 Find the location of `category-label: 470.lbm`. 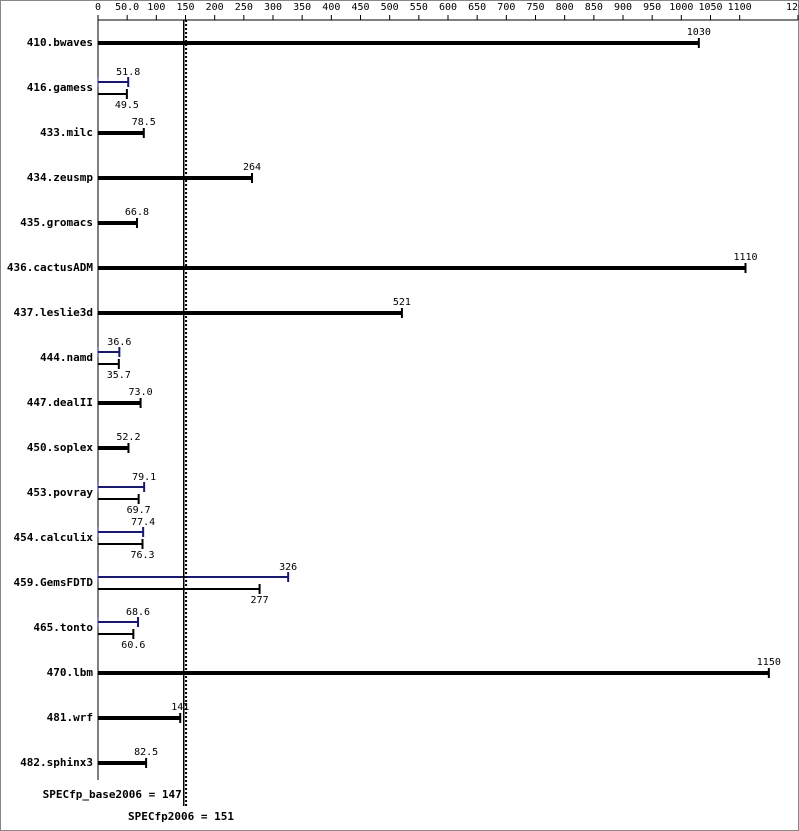

category-label: 470.lbm is located at coordinates (70, 672).